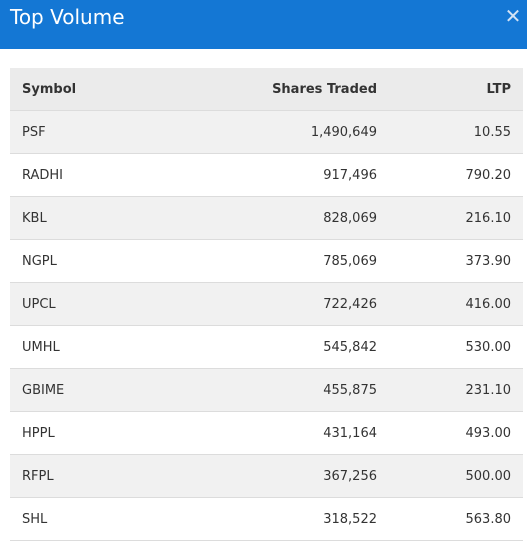  I want to click on column-header-ltp: LTP, so click(456, 89).